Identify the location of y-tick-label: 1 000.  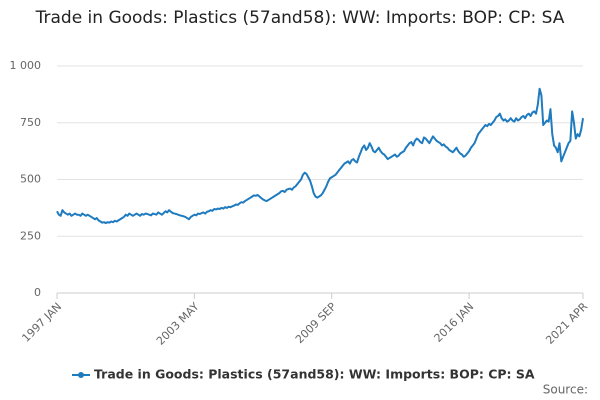
(26, 65).